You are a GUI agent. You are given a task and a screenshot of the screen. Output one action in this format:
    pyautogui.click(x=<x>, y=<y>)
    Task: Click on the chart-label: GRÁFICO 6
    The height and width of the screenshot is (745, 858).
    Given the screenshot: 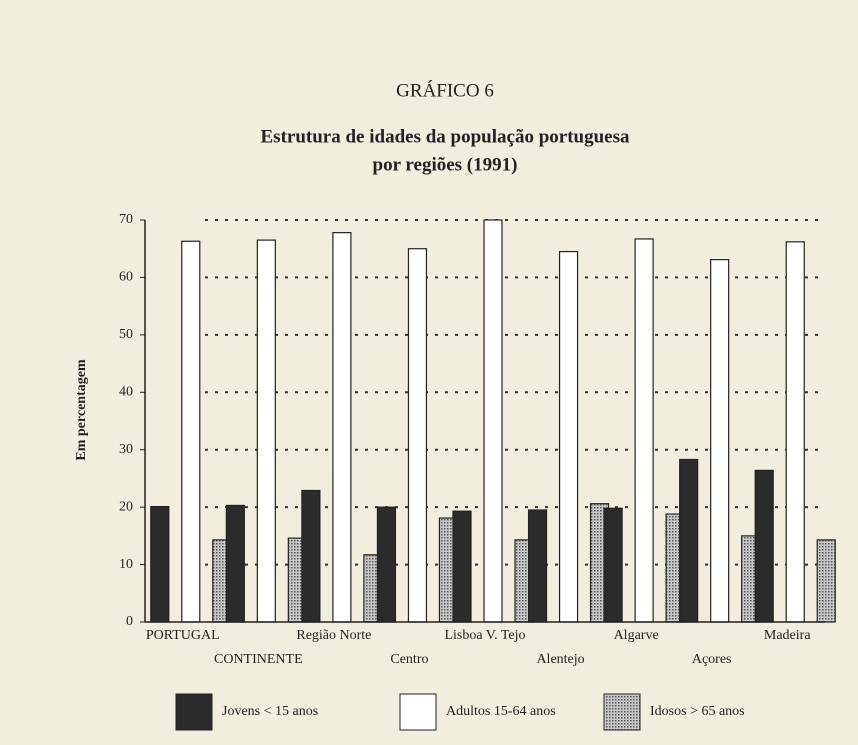 What is the action you would take?
    pyautogui.click(x=445, y=90)
    